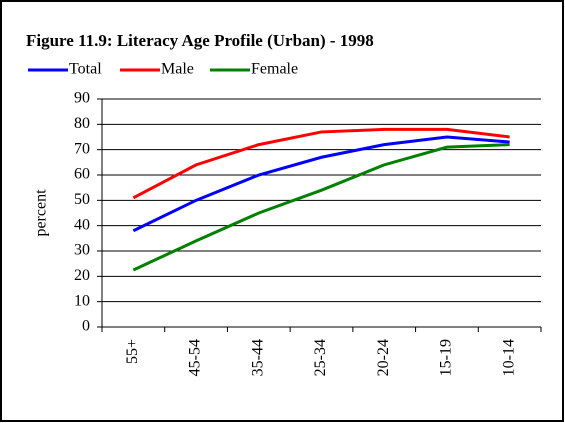 Image resolution: width=565 pixels, height=423 pixels. Describe the element at coordinates (320, 357) in the screenshot. I see `x-tick-label: 25-34` at that location.